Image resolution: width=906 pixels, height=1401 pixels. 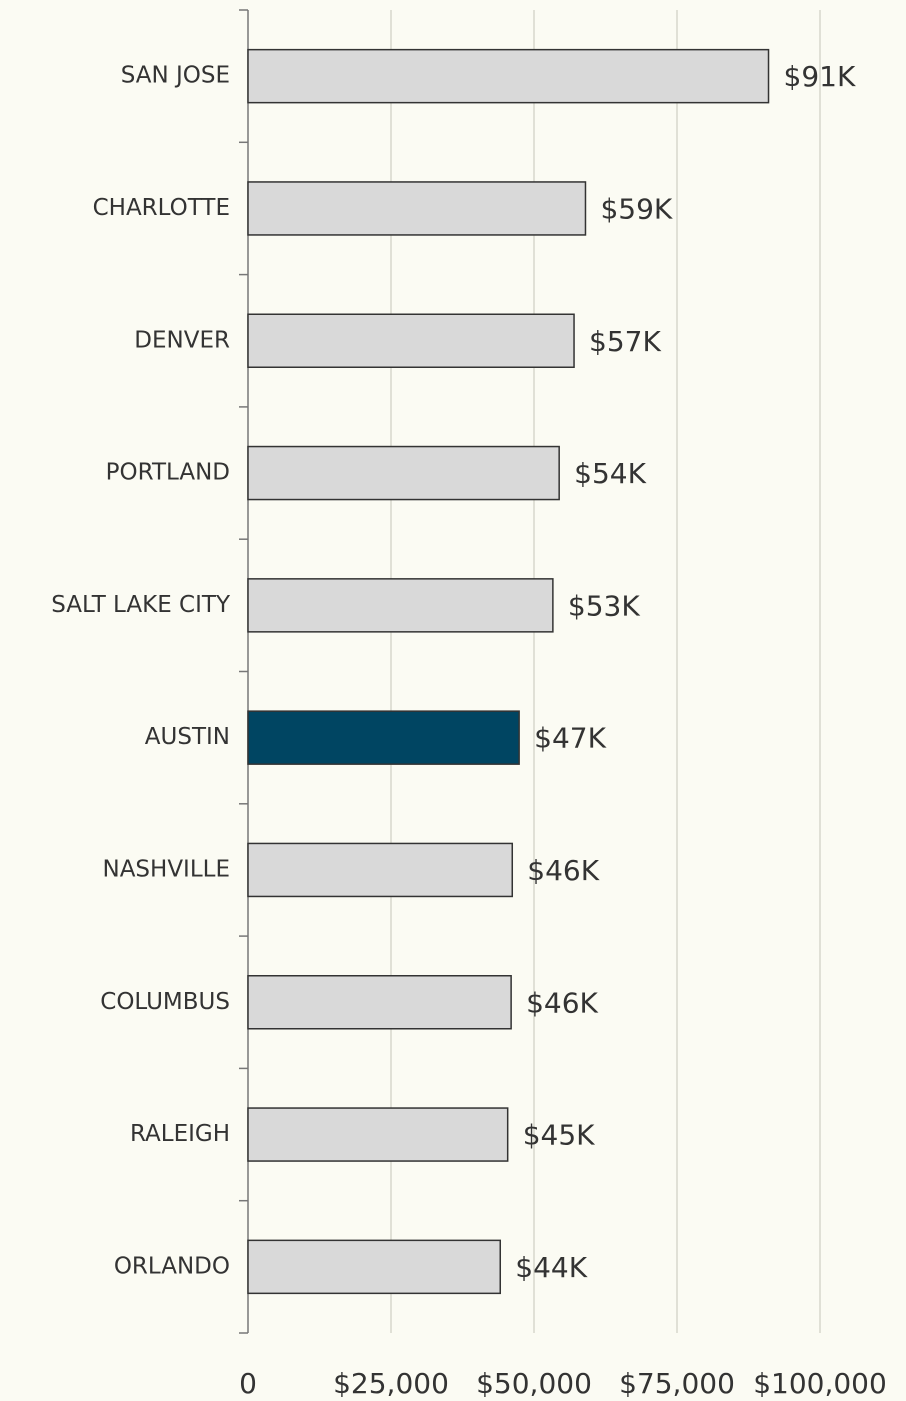 What do you see at coordinates (182, 340) in the screenshot?
I see `y-tick-label: DENVER` at bounding box center [182, 340].